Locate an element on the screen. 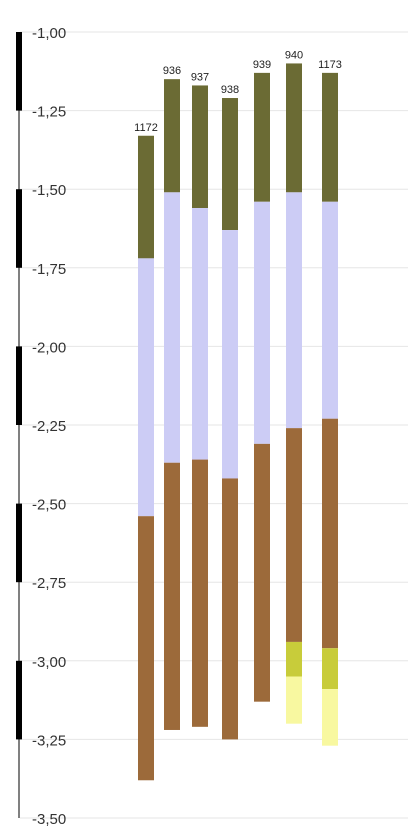  borehole-label-938: 938 is located at coordinates (230, 90).